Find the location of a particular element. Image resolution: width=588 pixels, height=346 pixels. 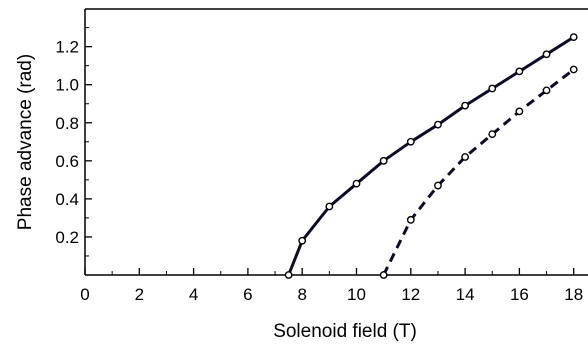

y-tick-label: 0.8 is located at coordinates (67, 123).